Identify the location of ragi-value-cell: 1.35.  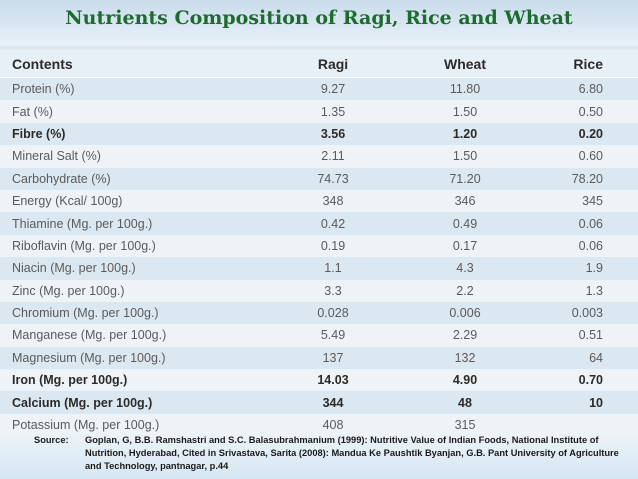
(324, 111).